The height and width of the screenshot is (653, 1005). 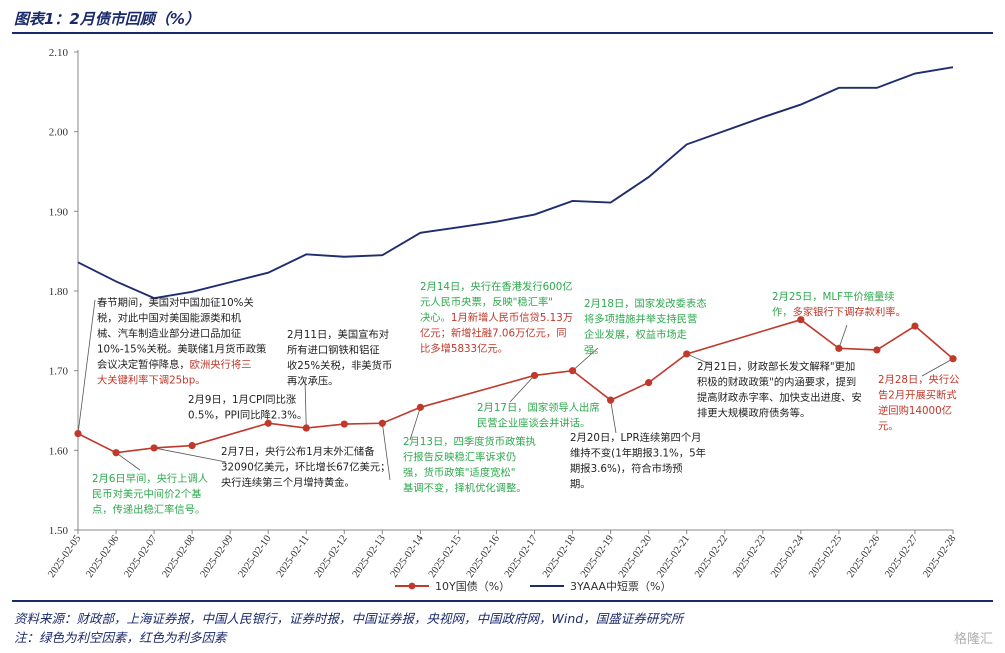 I want to click on x-tick-label: 2025-02-28, so click(x=939, y=556).